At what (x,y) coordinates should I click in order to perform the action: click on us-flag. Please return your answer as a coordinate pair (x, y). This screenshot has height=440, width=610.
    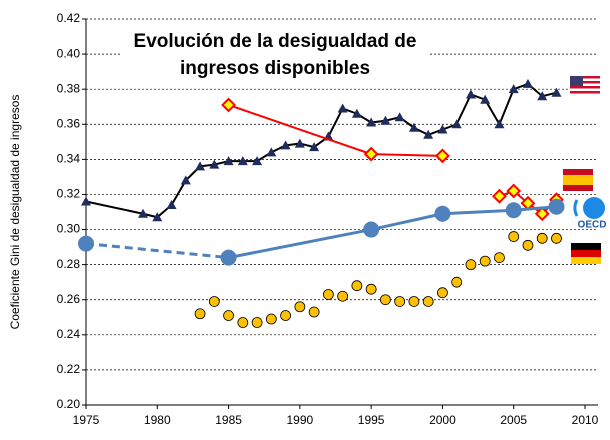
    Looking at the image, I should click on (585, 86).